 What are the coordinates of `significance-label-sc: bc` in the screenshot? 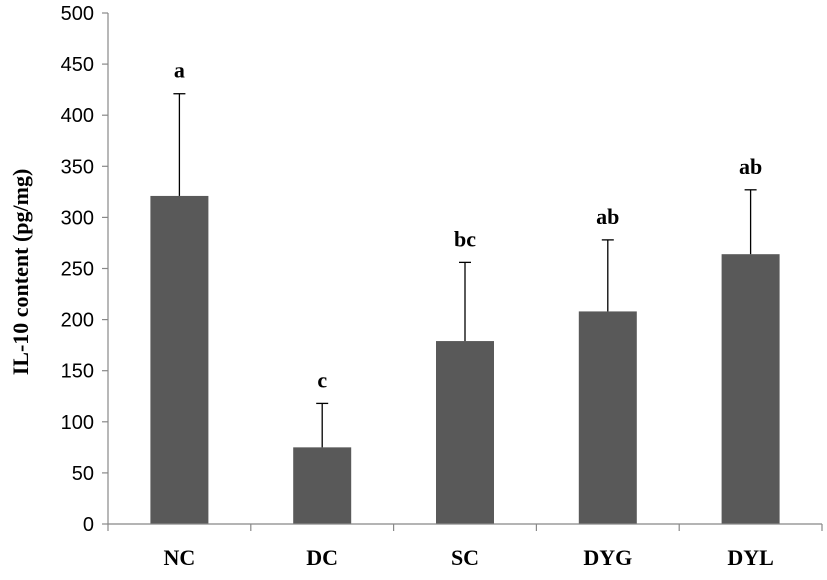 It's located at (465, 238).